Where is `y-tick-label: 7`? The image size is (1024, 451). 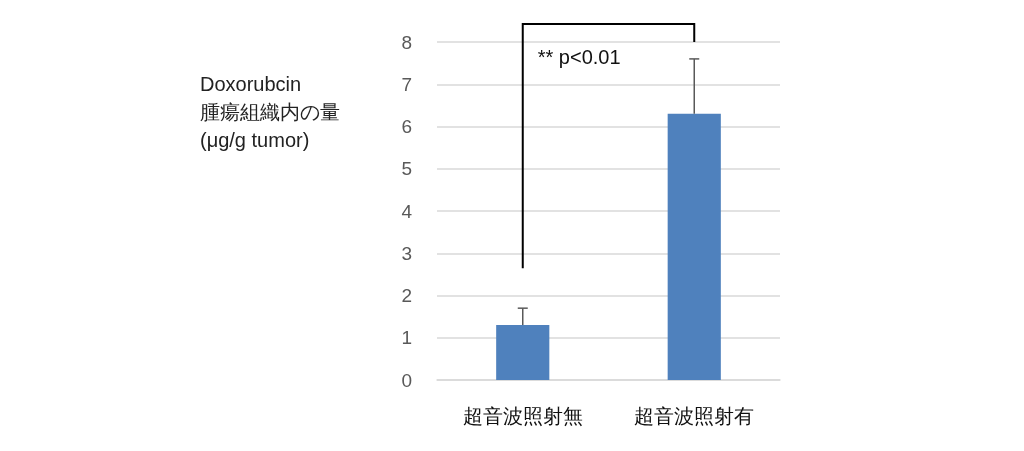
y-tick-label: 7 is located at coordinates (406, 84).